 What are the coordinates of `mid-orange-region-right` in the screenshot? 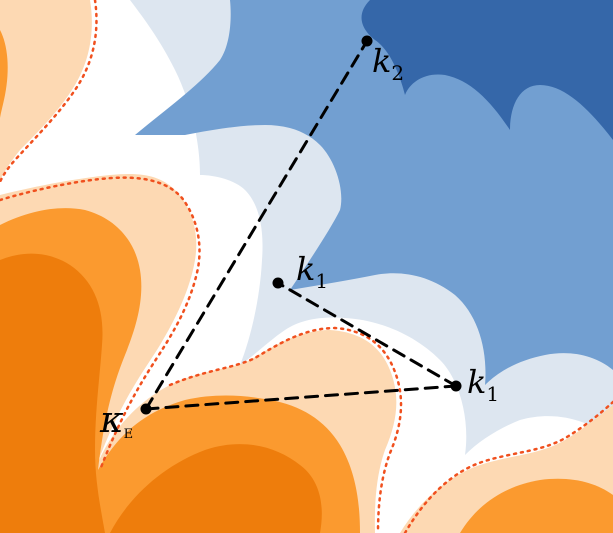 It's located at (536, 505).